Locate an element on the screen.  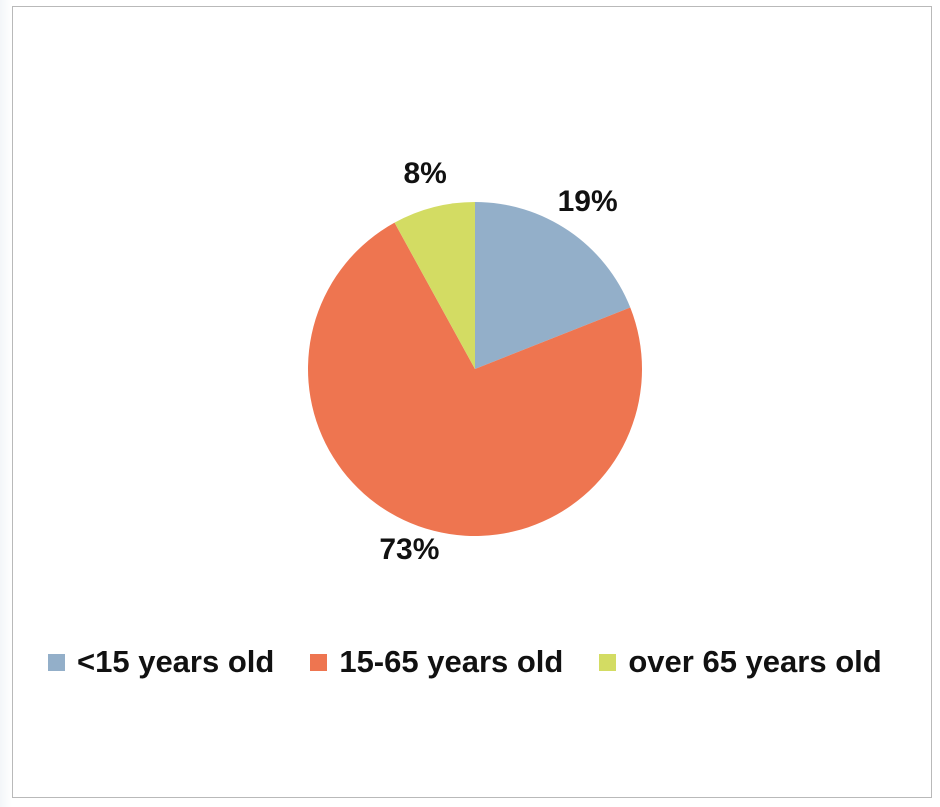
legend-label-under-15: <15 years old is located at coordinates (176, 661).